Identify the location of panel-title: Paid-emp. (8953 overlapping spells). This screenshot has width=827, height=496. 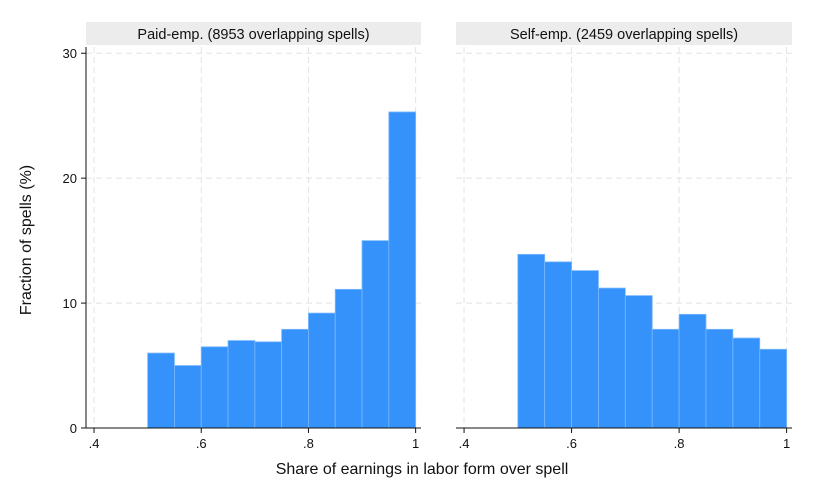
(253, 35).